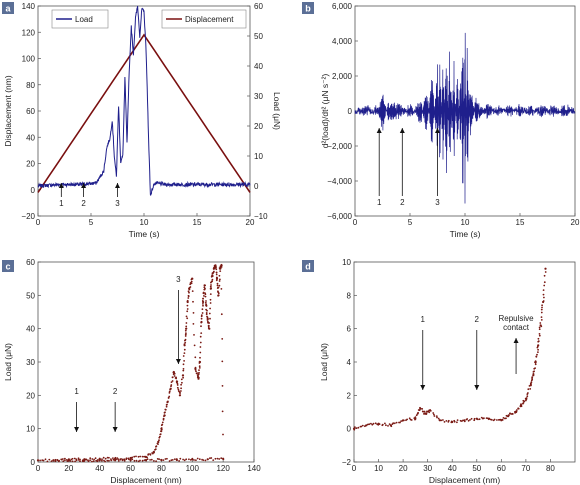 The height and width of the screenshot is (485, 580). Describe the element at coordinates (197, 222) in the screenshot. I see `x-tick-label: 15` at that location.